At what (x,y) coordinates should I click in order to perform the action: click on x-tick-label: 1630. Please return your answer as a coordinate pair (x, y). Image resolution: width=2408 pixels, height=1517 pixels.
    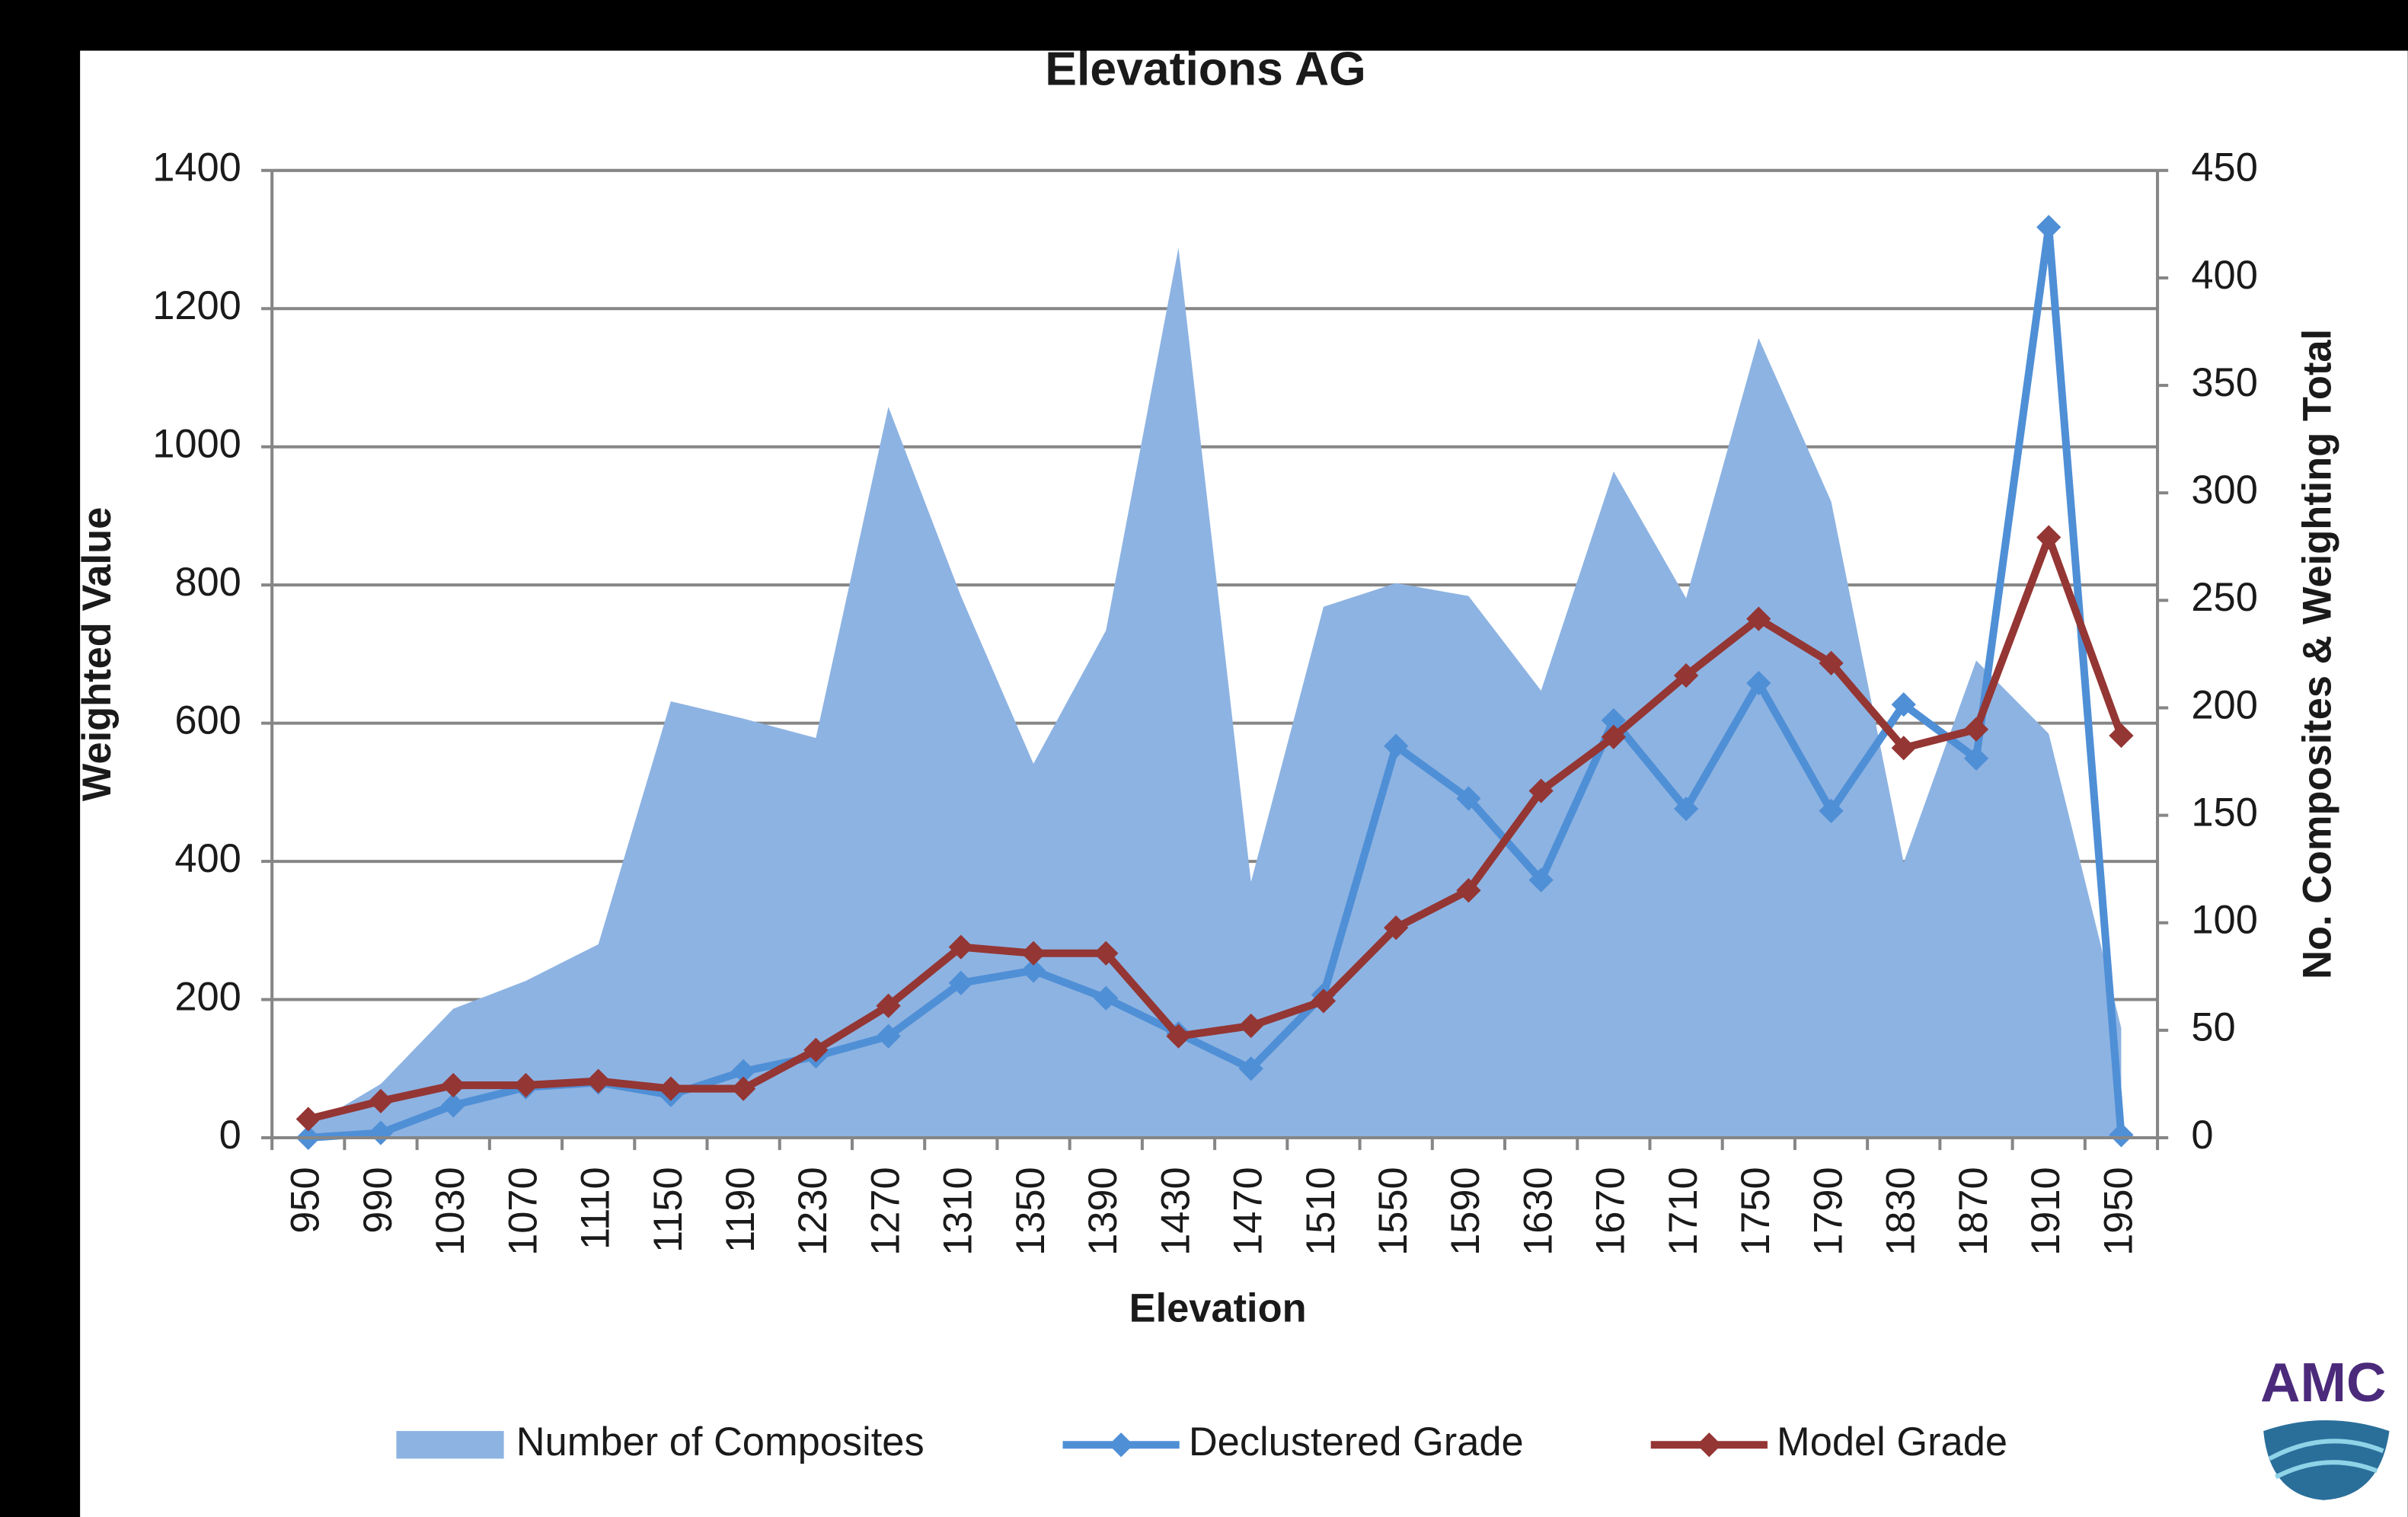
    Looking at the image, I should click on (1538, 1212).